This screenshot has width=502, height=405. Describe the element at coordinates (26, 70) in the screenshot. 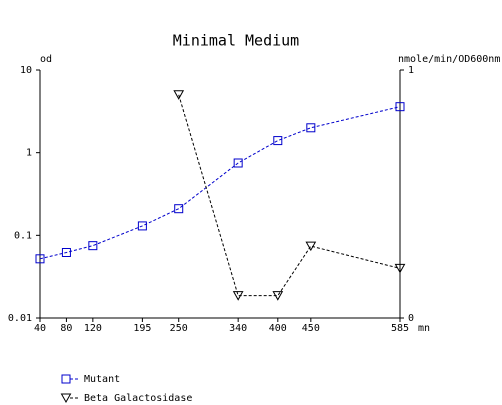

I see `y-tick-label: 10` at that location.